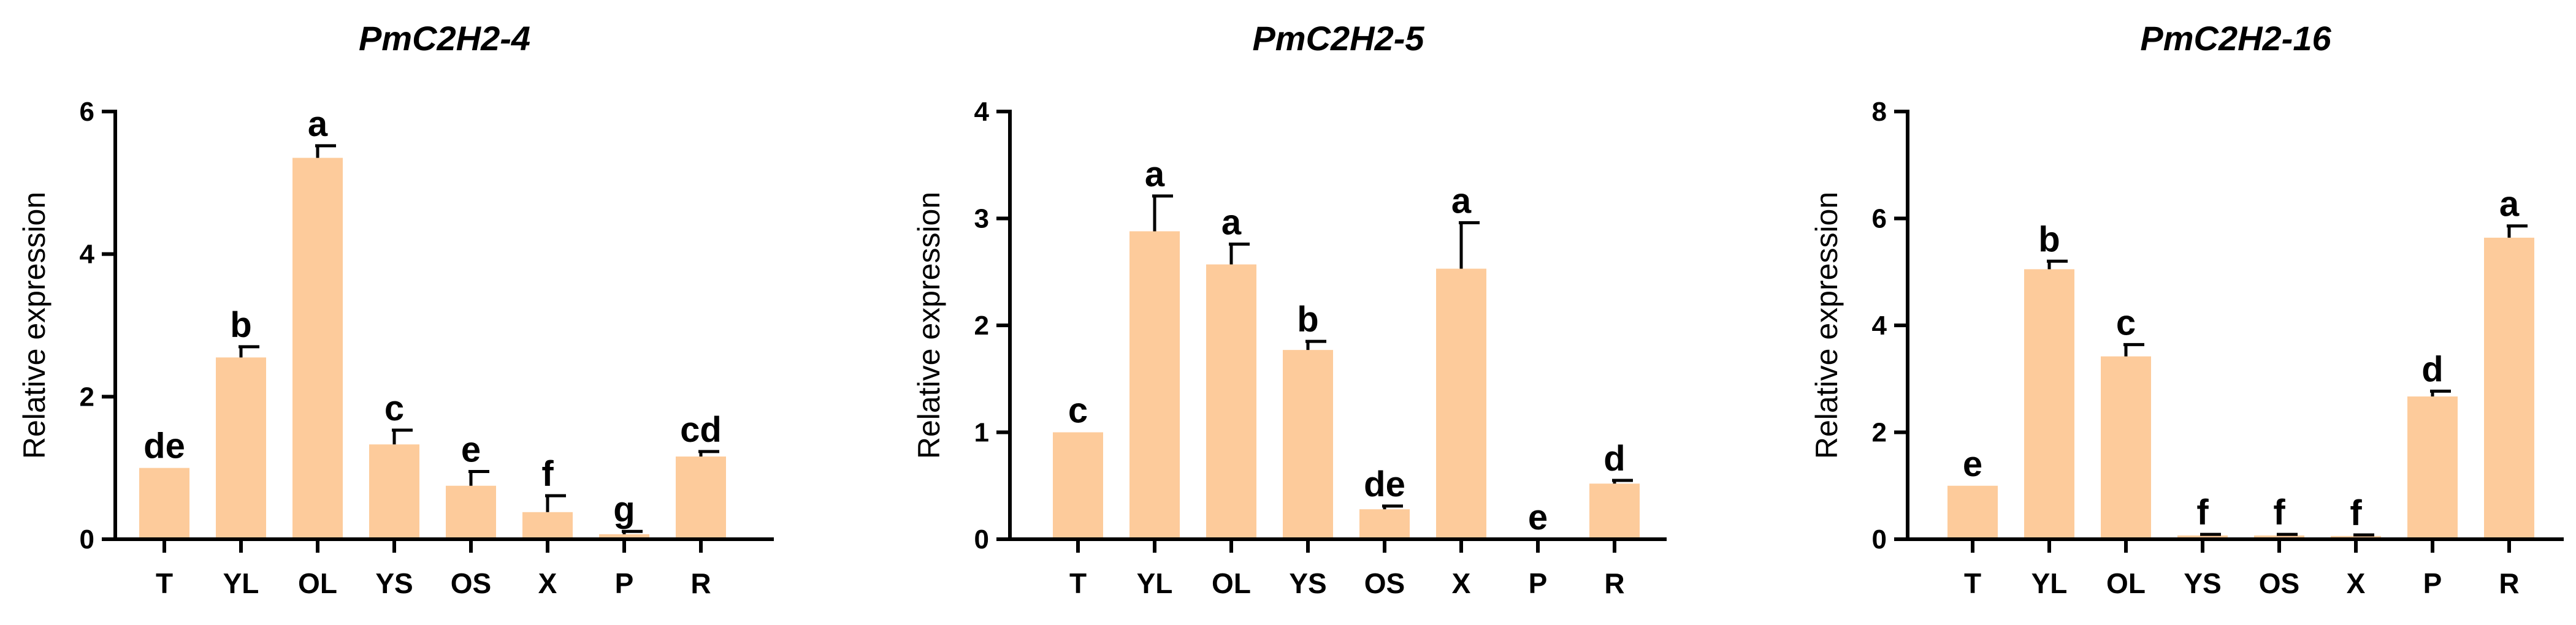 The width and height of the screenshot is (2576, 625). What do you see at coordinates (981, 219) in the screenshot?
I see `y-tick-label: 3` at bounding box center [981, 219].